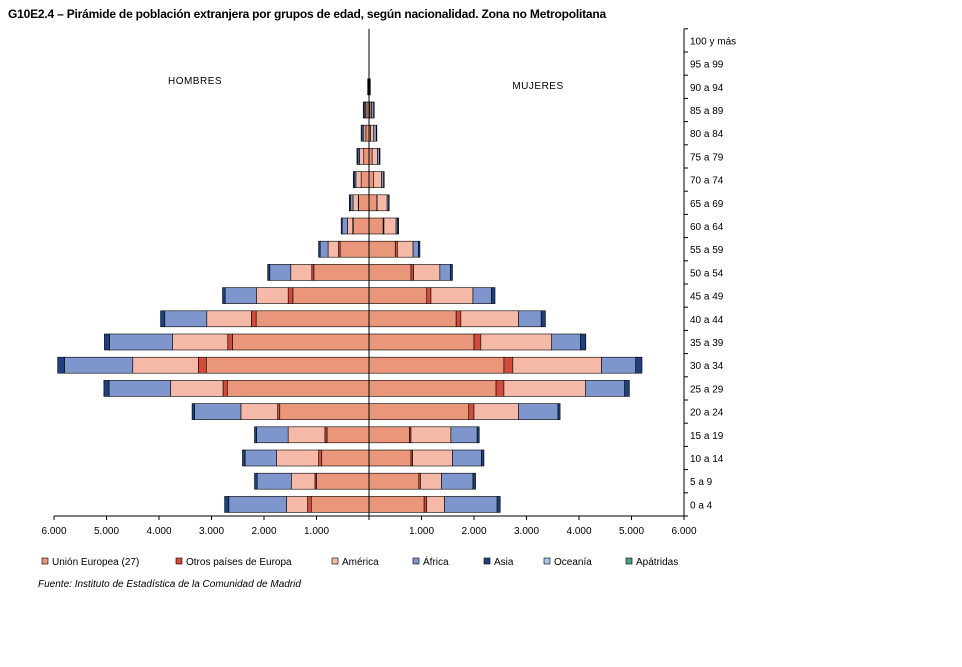 The width and height of the screenshot is (962, 667). I want to click on legend-label-3: África, so click(436, 561).